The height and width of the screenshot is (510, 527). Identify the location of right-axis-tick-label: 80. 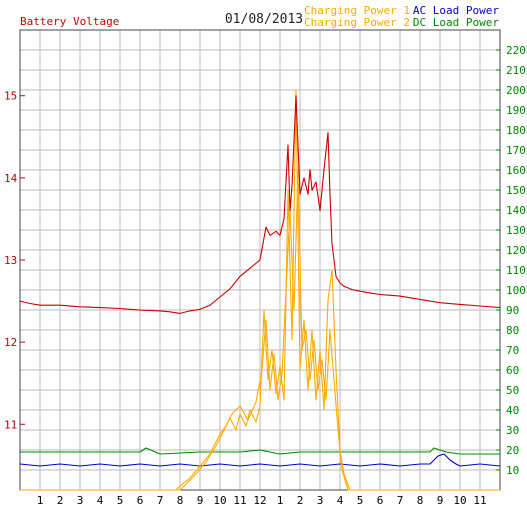
(512, 330).